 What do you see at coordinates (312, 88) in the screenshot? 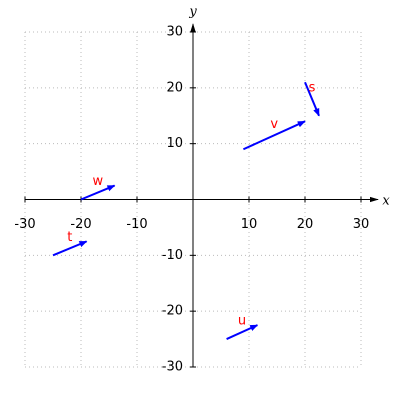
I see `vector-label: s` at bounding box center [312, 88].